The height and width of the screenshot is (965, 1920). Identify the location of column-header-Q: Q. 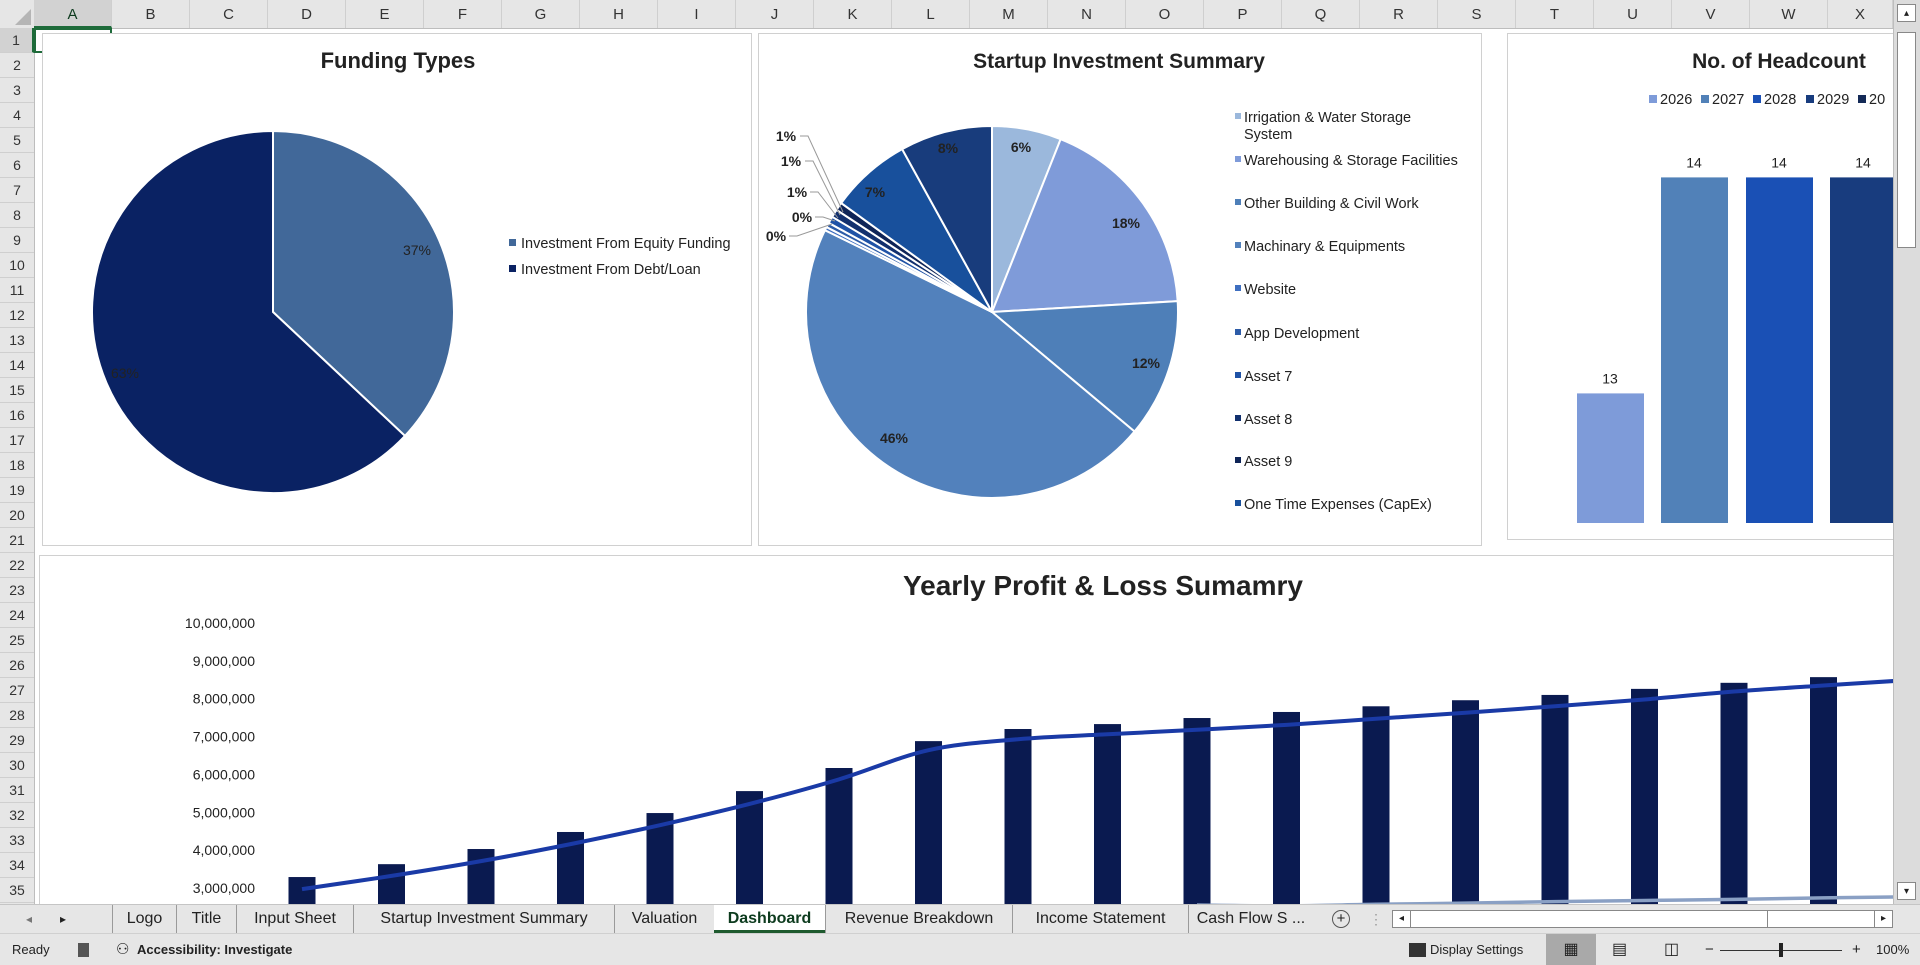
(1321, 14).